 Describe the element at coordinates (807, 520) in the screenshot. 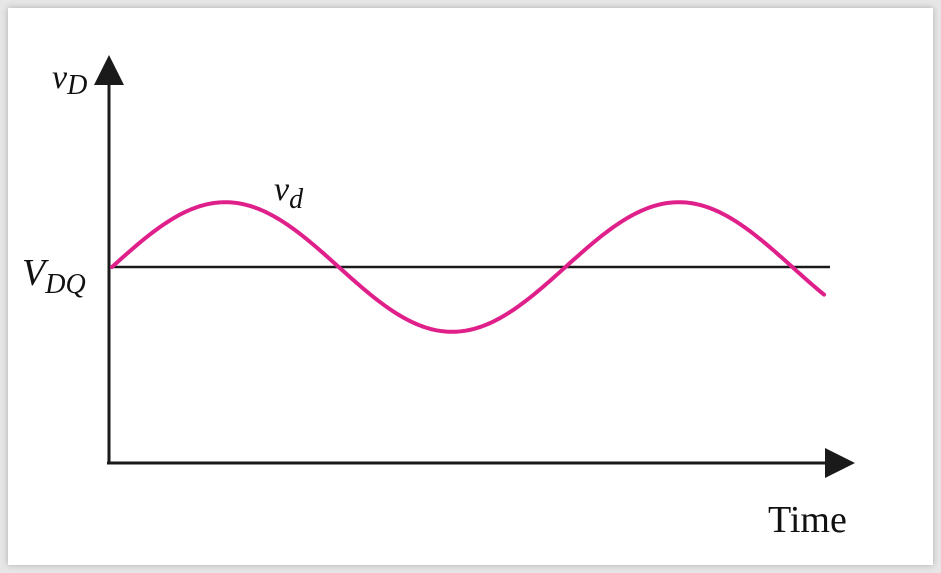

I see `x-axis-label: Time` at that location.